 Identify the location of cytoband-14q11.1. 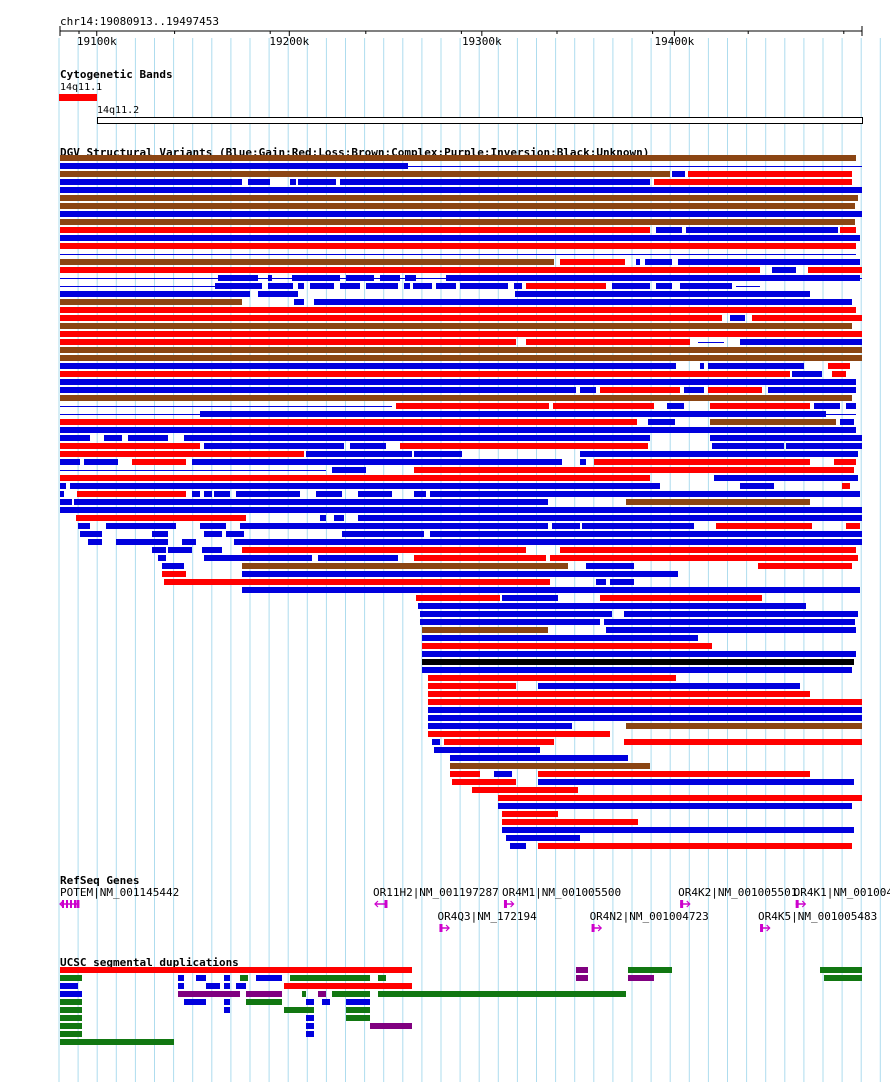
(78, 97).